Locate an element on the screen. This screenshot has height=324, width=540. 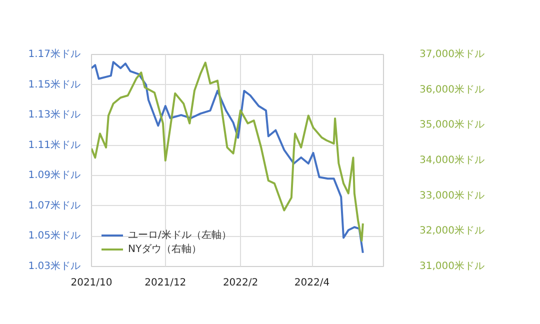
y2-tick-label: 36,000米ドル is located at coordinates (452, 89).